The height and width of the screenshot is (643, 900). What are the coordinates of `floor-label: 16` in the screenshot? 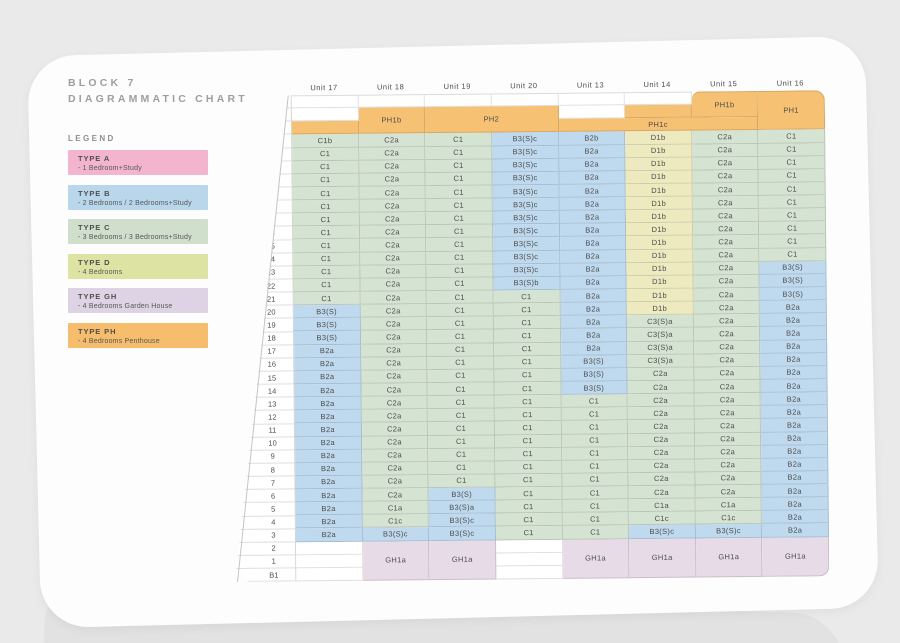 It's located at (262, 365).